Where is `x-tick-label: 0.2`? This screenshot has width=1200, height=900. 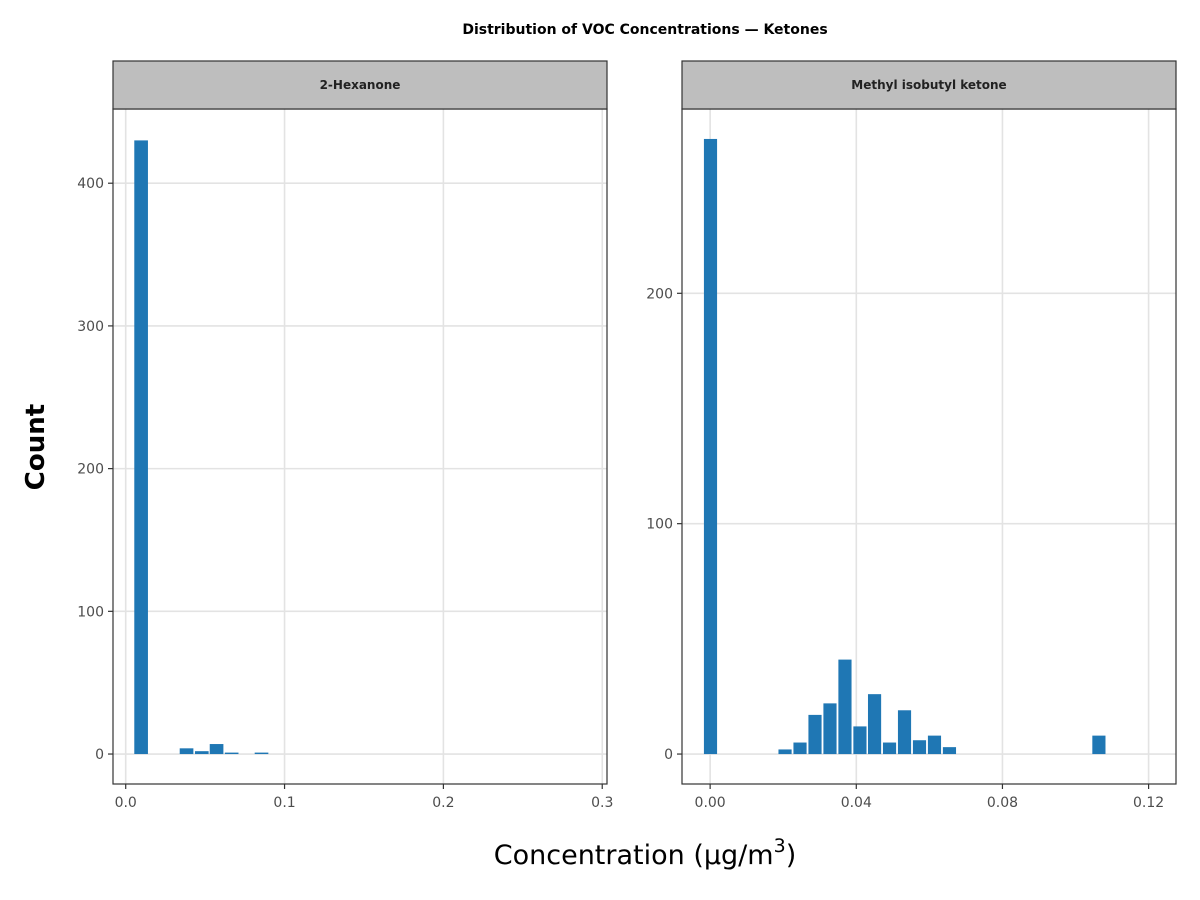 x-tick-label: 0.2 is located at coordinates (443, 803).